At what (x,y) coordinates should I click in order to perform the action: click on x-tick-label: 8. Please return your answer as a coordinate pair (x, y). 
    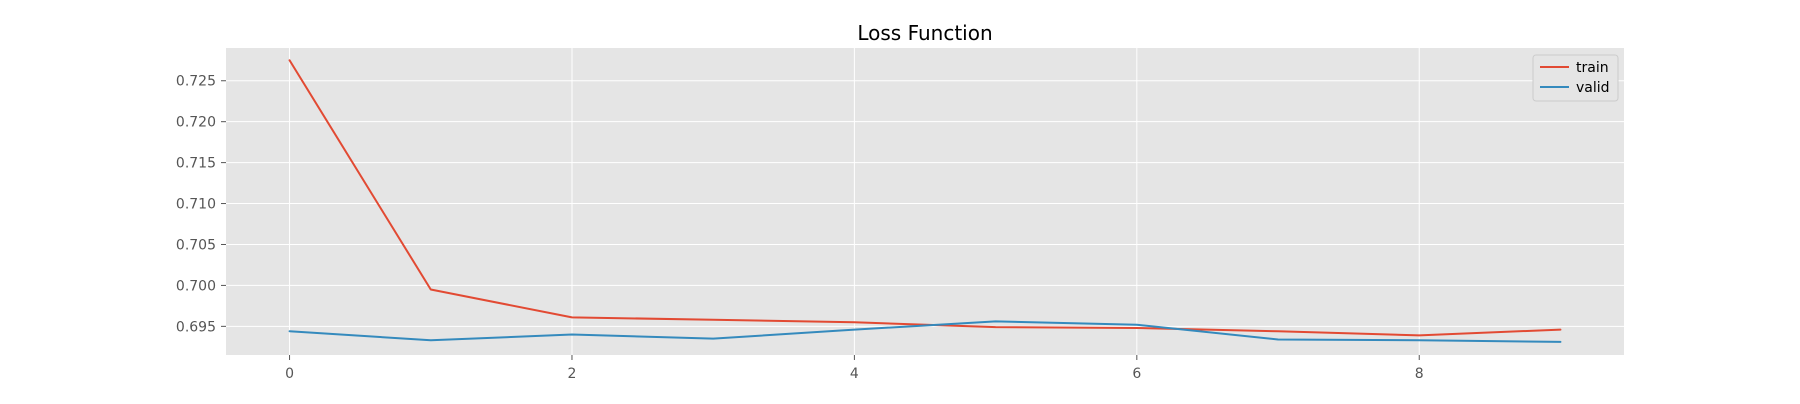
    Looking at the image, I should click on (1419, 374).